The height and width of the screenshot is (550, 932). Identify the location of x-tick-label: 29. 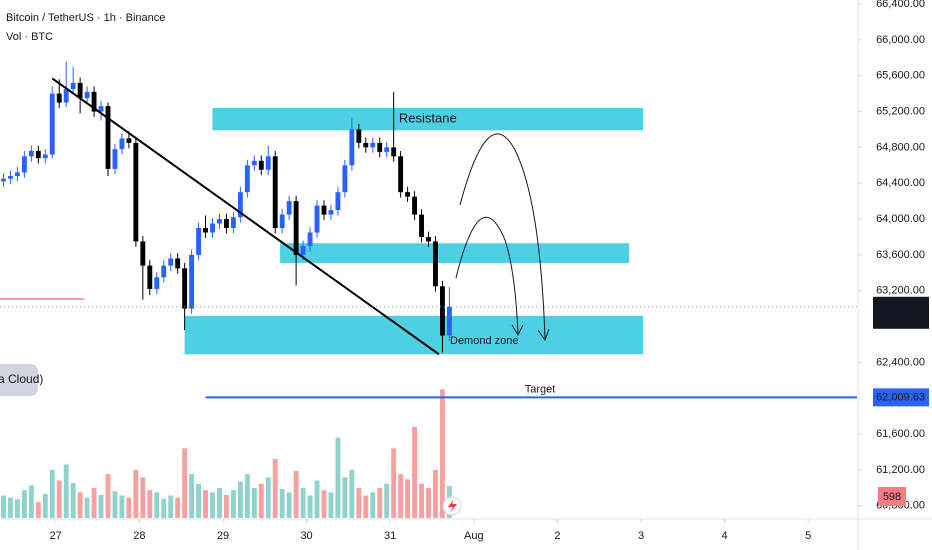
(223, 536).